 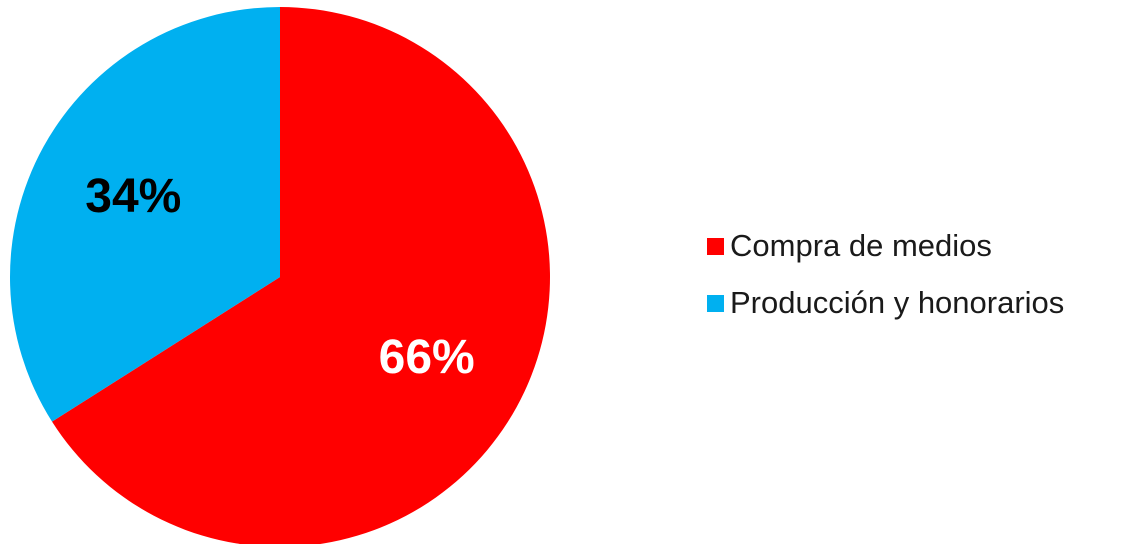 What do you see at coordinates (715, 303) in the screenshot?
I see `legend-swatch-produccion-y-honorarios` at bounding box center [715, 303].